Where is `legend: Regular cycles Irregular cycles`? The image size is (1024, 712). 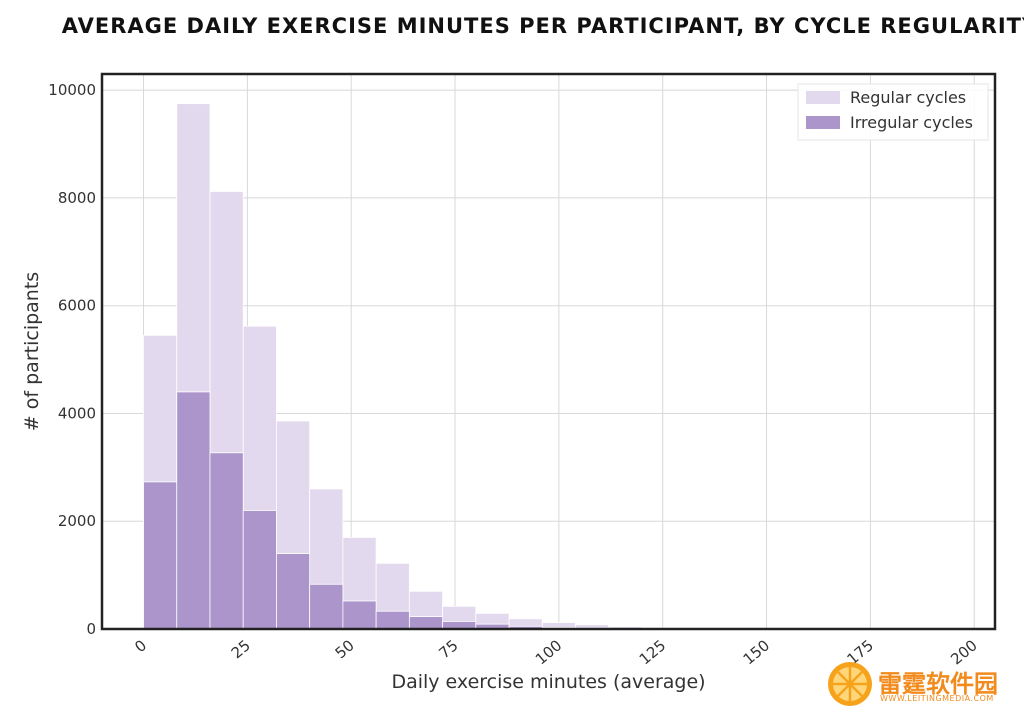
legend: Regular cycles Irregular cycles is located at coordinates (893, 112).